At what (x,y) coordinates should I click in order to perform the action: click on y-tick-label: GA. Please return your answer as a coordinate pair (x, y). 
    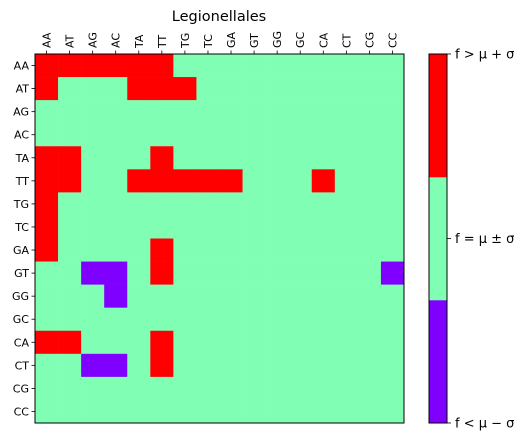
    Looking at the image, I should click on (21, 250).